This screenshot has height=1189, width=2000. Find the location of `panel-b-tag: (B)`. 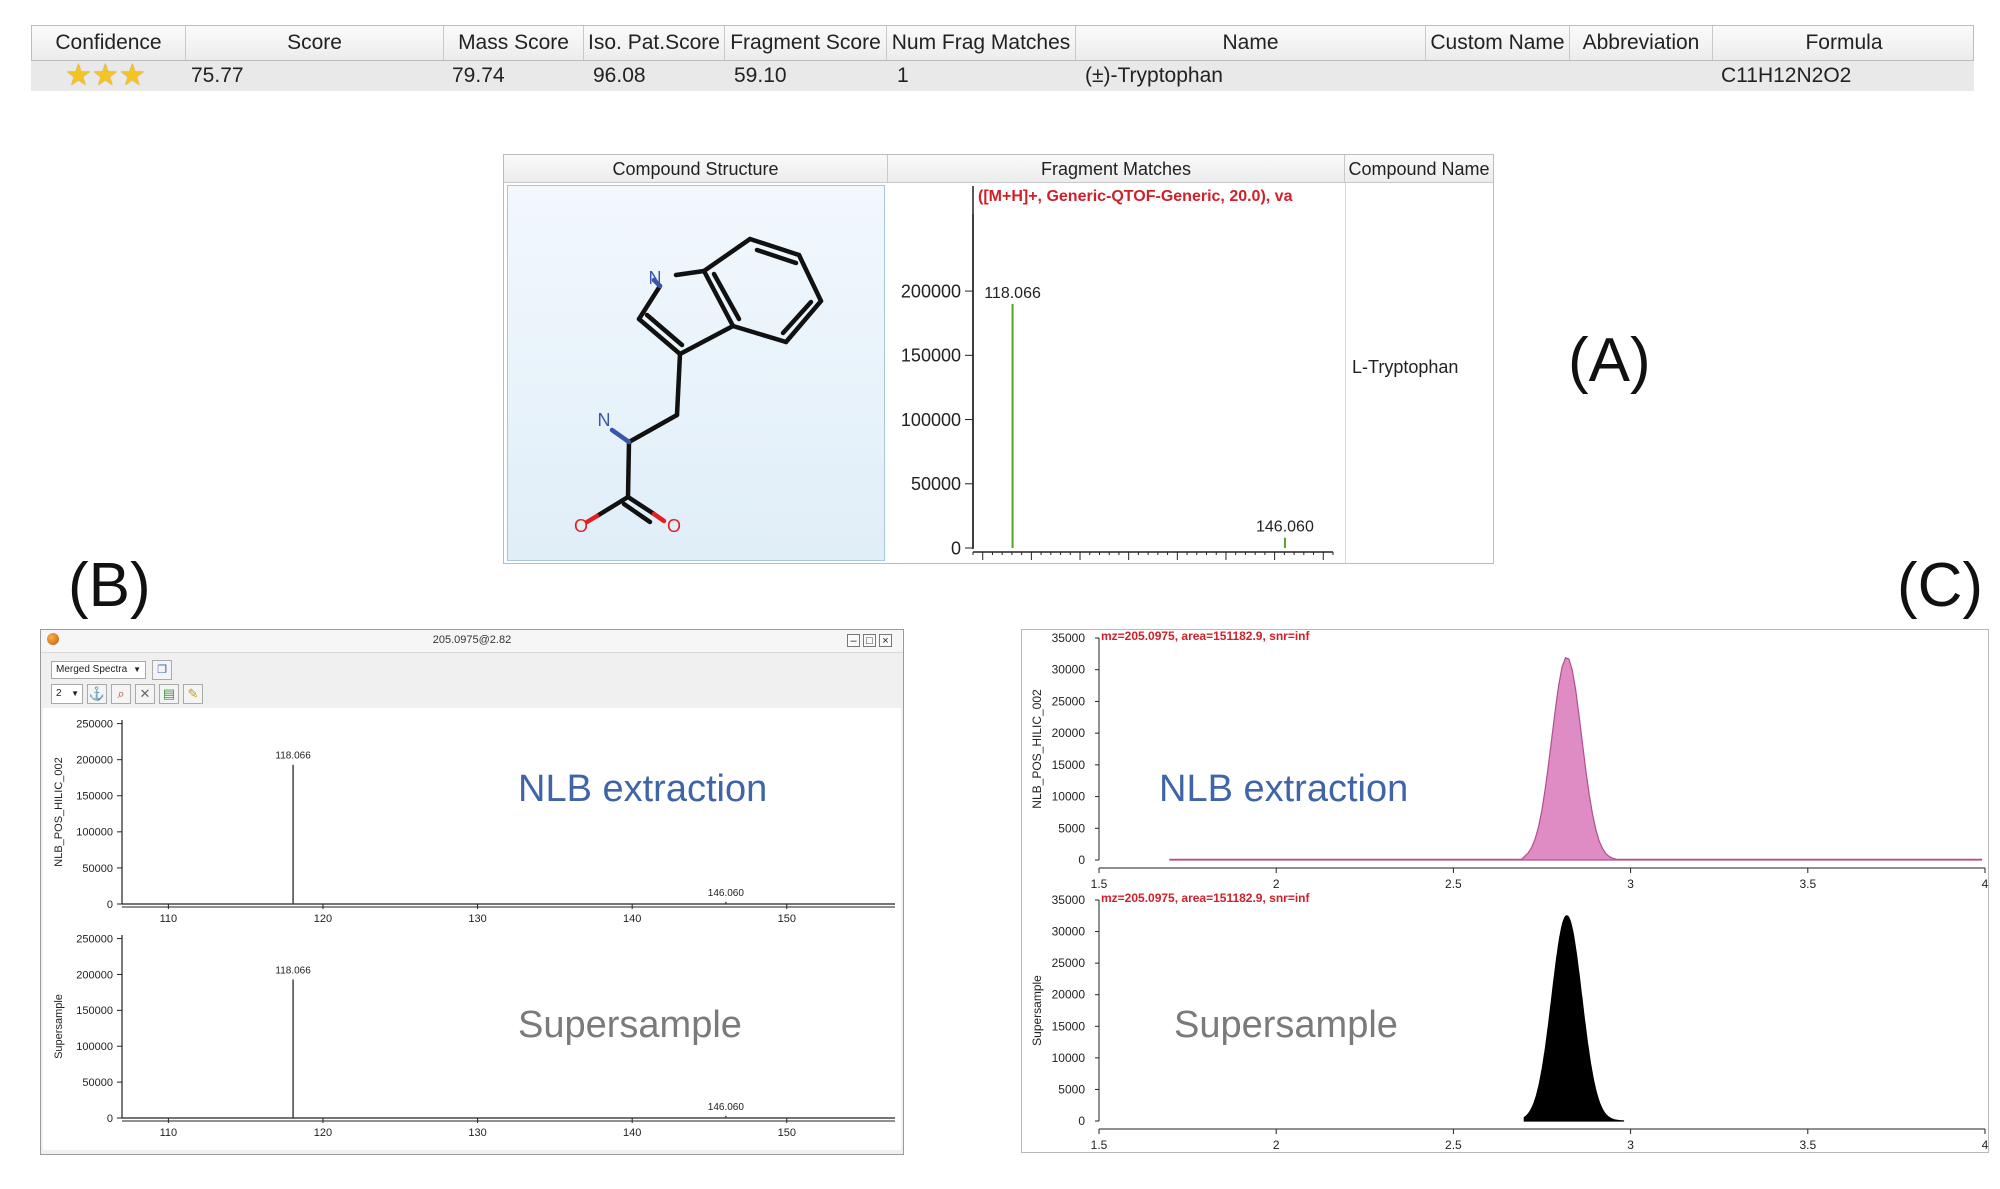

panel-b-tag: (B) is located at coordinates (109, 585).